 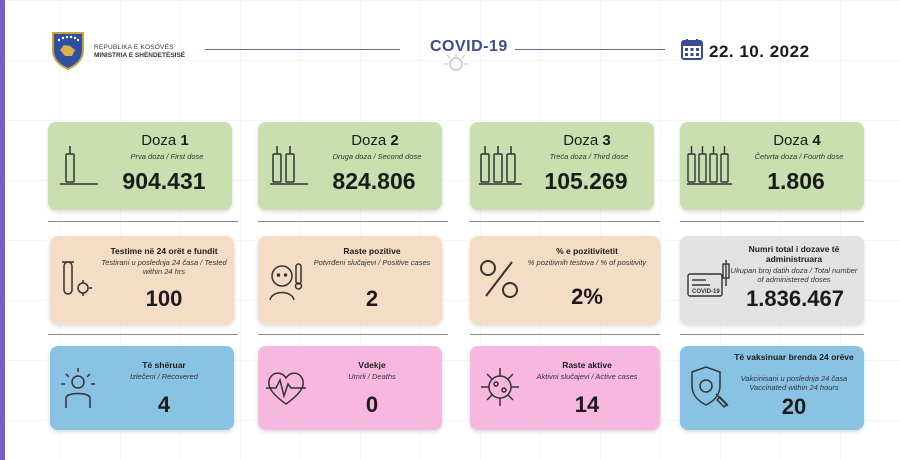 I want to click on header-line-left, so click(x=302, y=49).